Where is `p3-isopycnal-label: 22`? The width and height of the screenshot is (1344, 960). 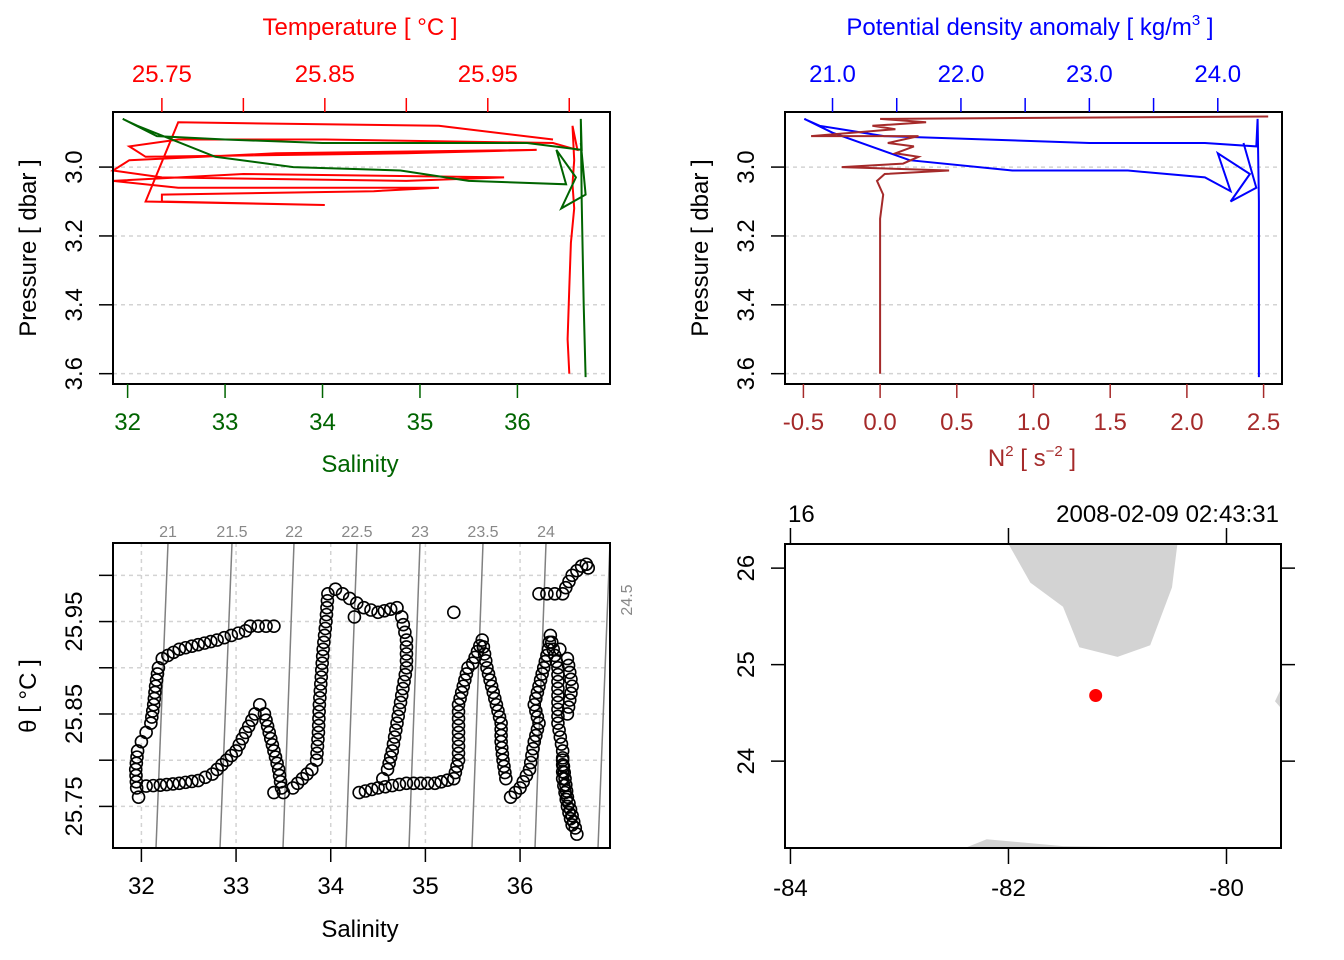
p3-isopycnal-label: 22 is located at coordinates (294, 532).